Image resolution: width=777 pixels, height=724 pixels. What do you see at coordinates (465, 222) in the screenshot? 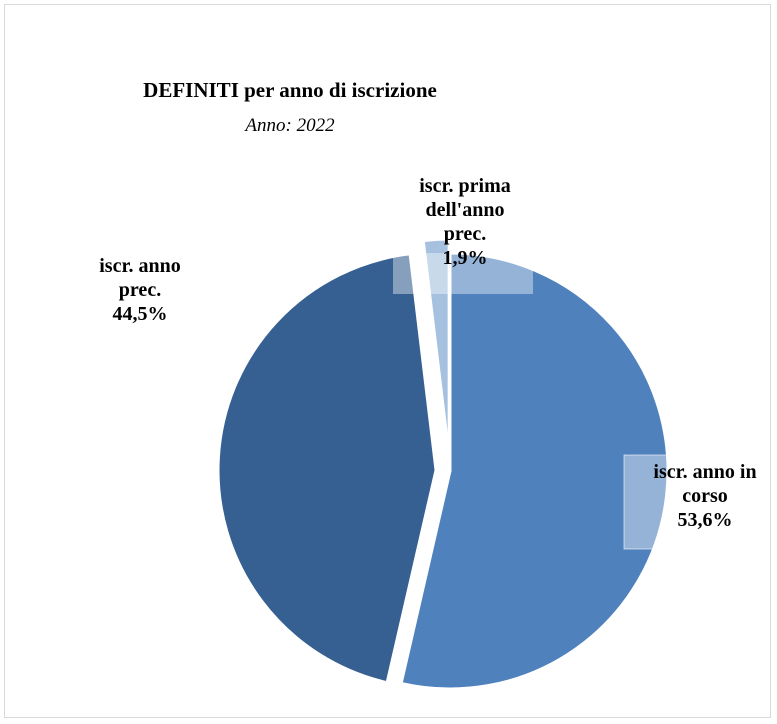
I see `slice-label-2: iscr. prima dell'anno prec. 1,9%` at bounding box center [465, 222].